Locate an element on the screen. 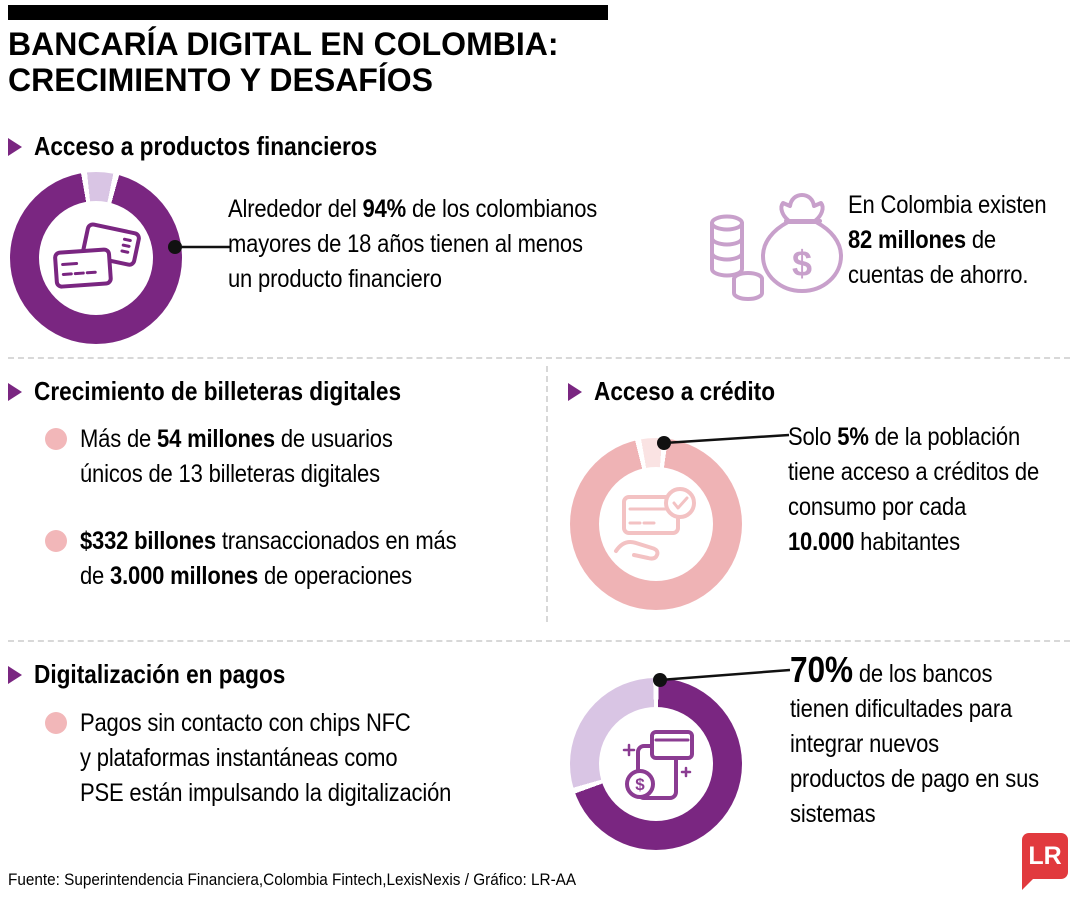 The height and width of the screenshot is (900, 1080). donut-chart-bancos: $ is located at coordinates (656, 764).